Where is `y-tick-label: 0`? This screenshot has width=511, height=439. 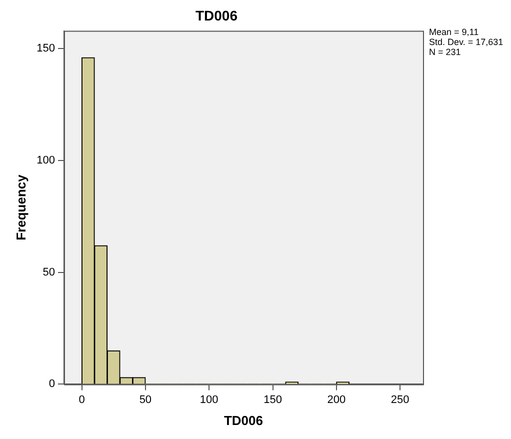 y-tick-label: 0 is located at coordinates (51, 384).